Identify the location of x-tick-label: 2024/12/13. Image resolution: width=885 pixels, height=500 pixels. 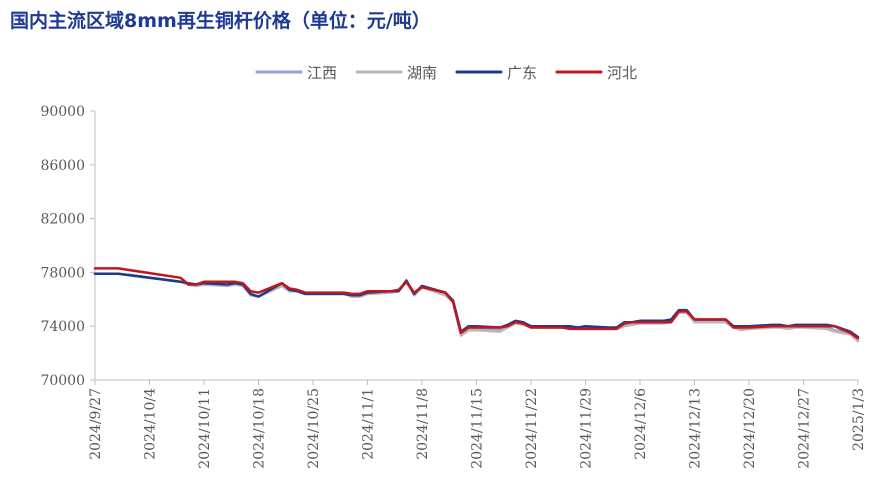
(696, 428).